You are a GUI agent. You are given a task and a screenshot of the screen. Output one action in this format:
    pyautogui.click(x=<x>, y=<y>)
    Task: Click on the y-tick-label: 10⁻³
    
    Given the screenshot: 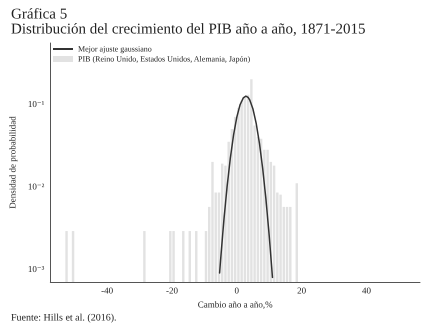 What is the action you would take?
    pyautogui.click(x=36, y=269)
    